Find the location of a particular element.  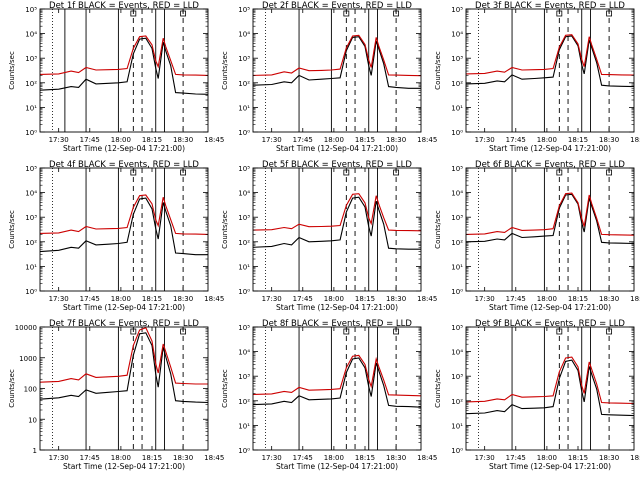

y-tick-label: 100 is located at coordinates (30, 390).